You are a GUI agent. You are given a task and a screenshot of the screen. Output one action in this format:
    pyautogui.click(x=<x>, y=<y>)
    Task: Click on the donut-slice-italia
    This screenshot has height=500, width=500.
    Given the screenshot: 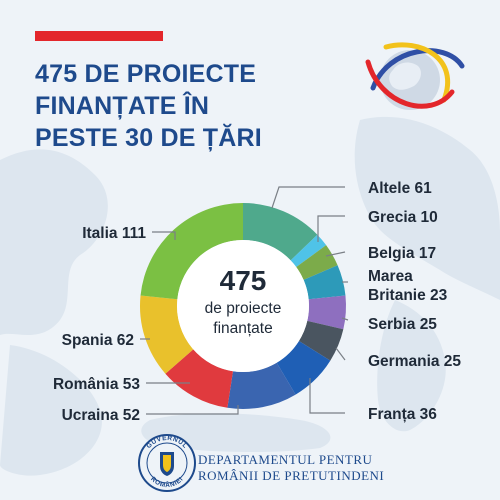 What is the action you would take?
    pyautogui.click(x=191, y=251)
    